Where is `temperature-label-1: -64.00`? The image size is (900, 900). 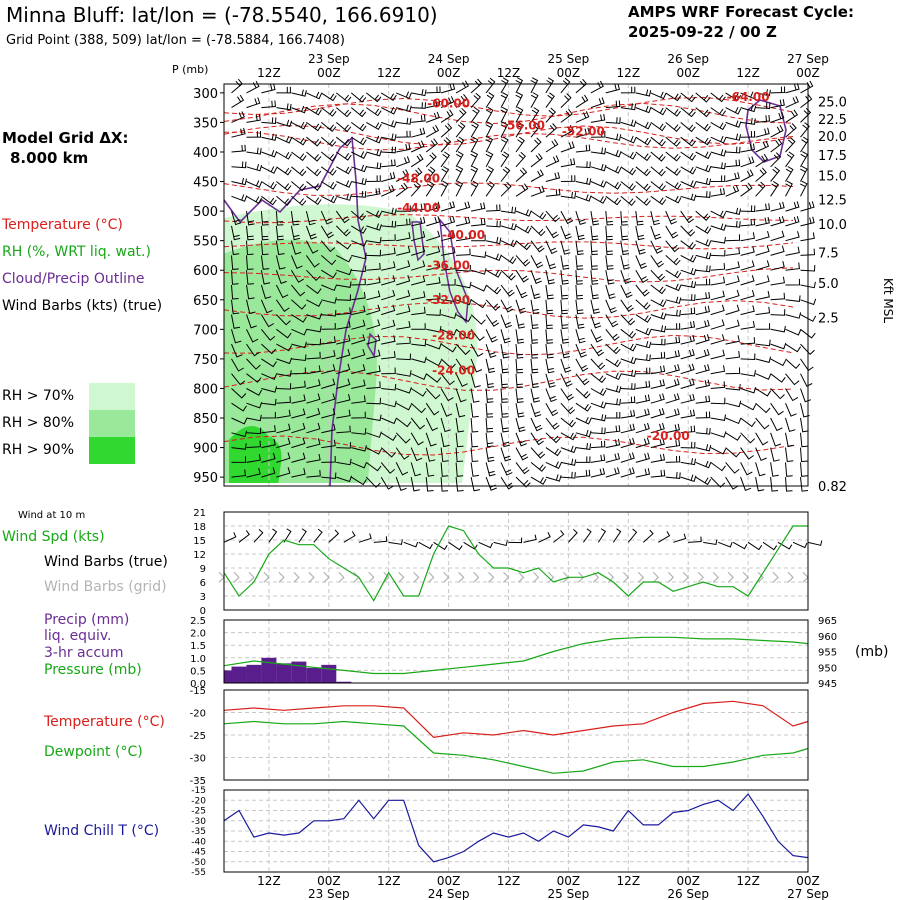 temperature-label-1: -64.00 is located at coordinates (748, 97).